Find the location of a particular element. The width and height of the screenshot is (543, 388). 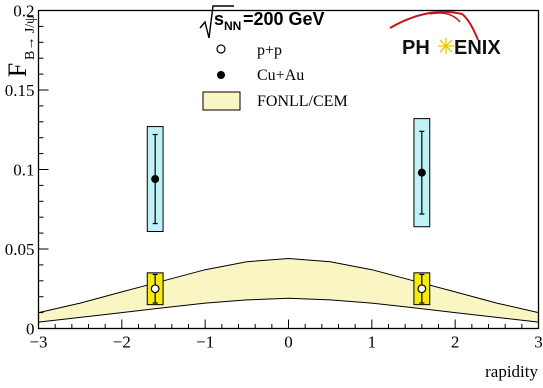

legend-pp-marker is located at coordinates (221, 49).